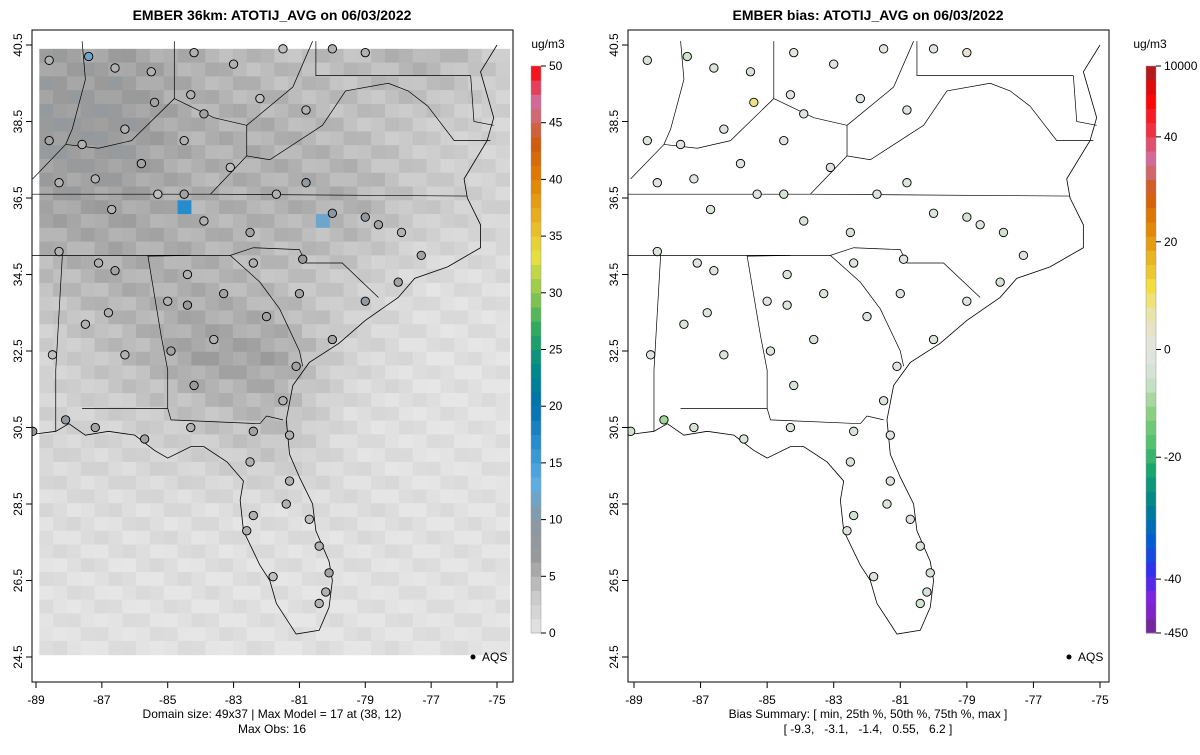  Describe the element at coordinates (18, 657) in the screenshot. I see `left-y-tick-label: 24.5` at that location.